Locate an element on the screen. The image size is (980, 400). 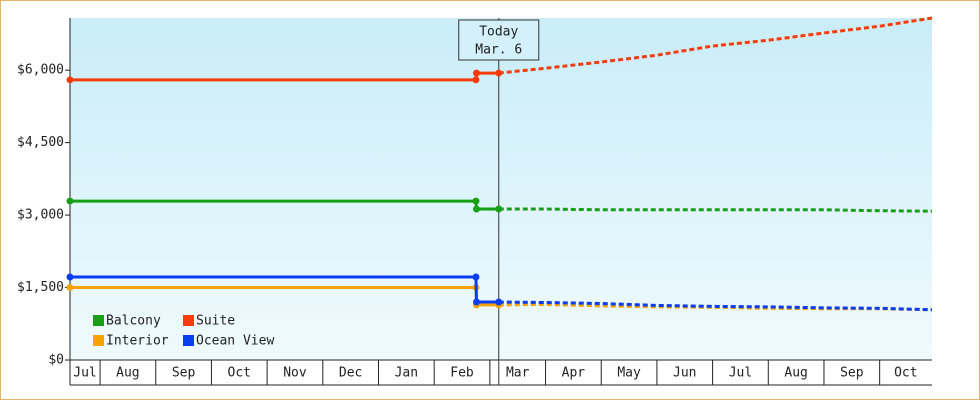
x-tick-label: Nov is located at coordinates (295, 373).